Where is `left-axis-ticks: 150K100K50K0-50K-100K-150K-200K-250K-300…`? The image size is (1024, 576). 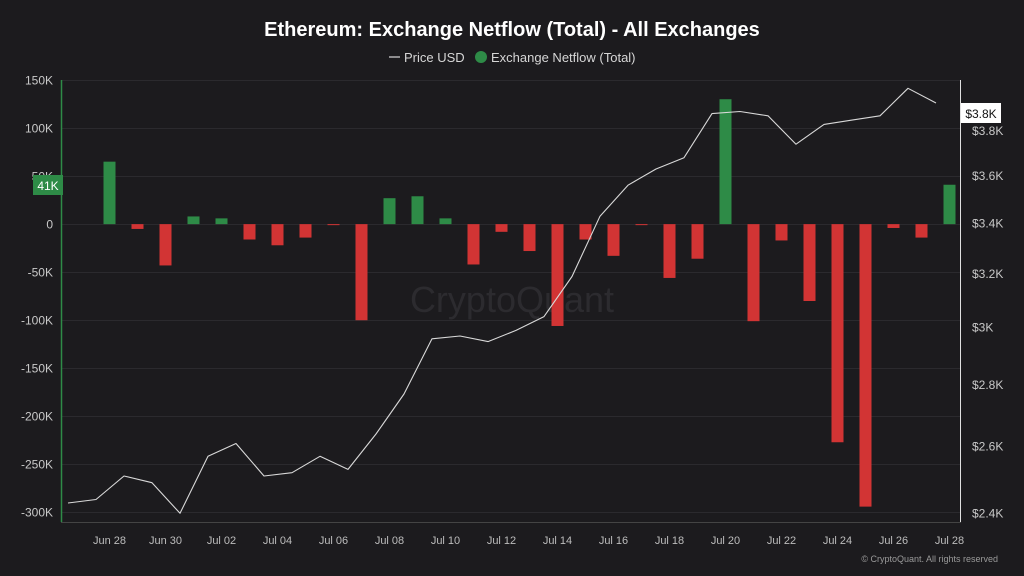 left-axis-ticks: 150K100K50K0-50K-100K-150K-200K-250K-300… is located at coordinates (37, 297).